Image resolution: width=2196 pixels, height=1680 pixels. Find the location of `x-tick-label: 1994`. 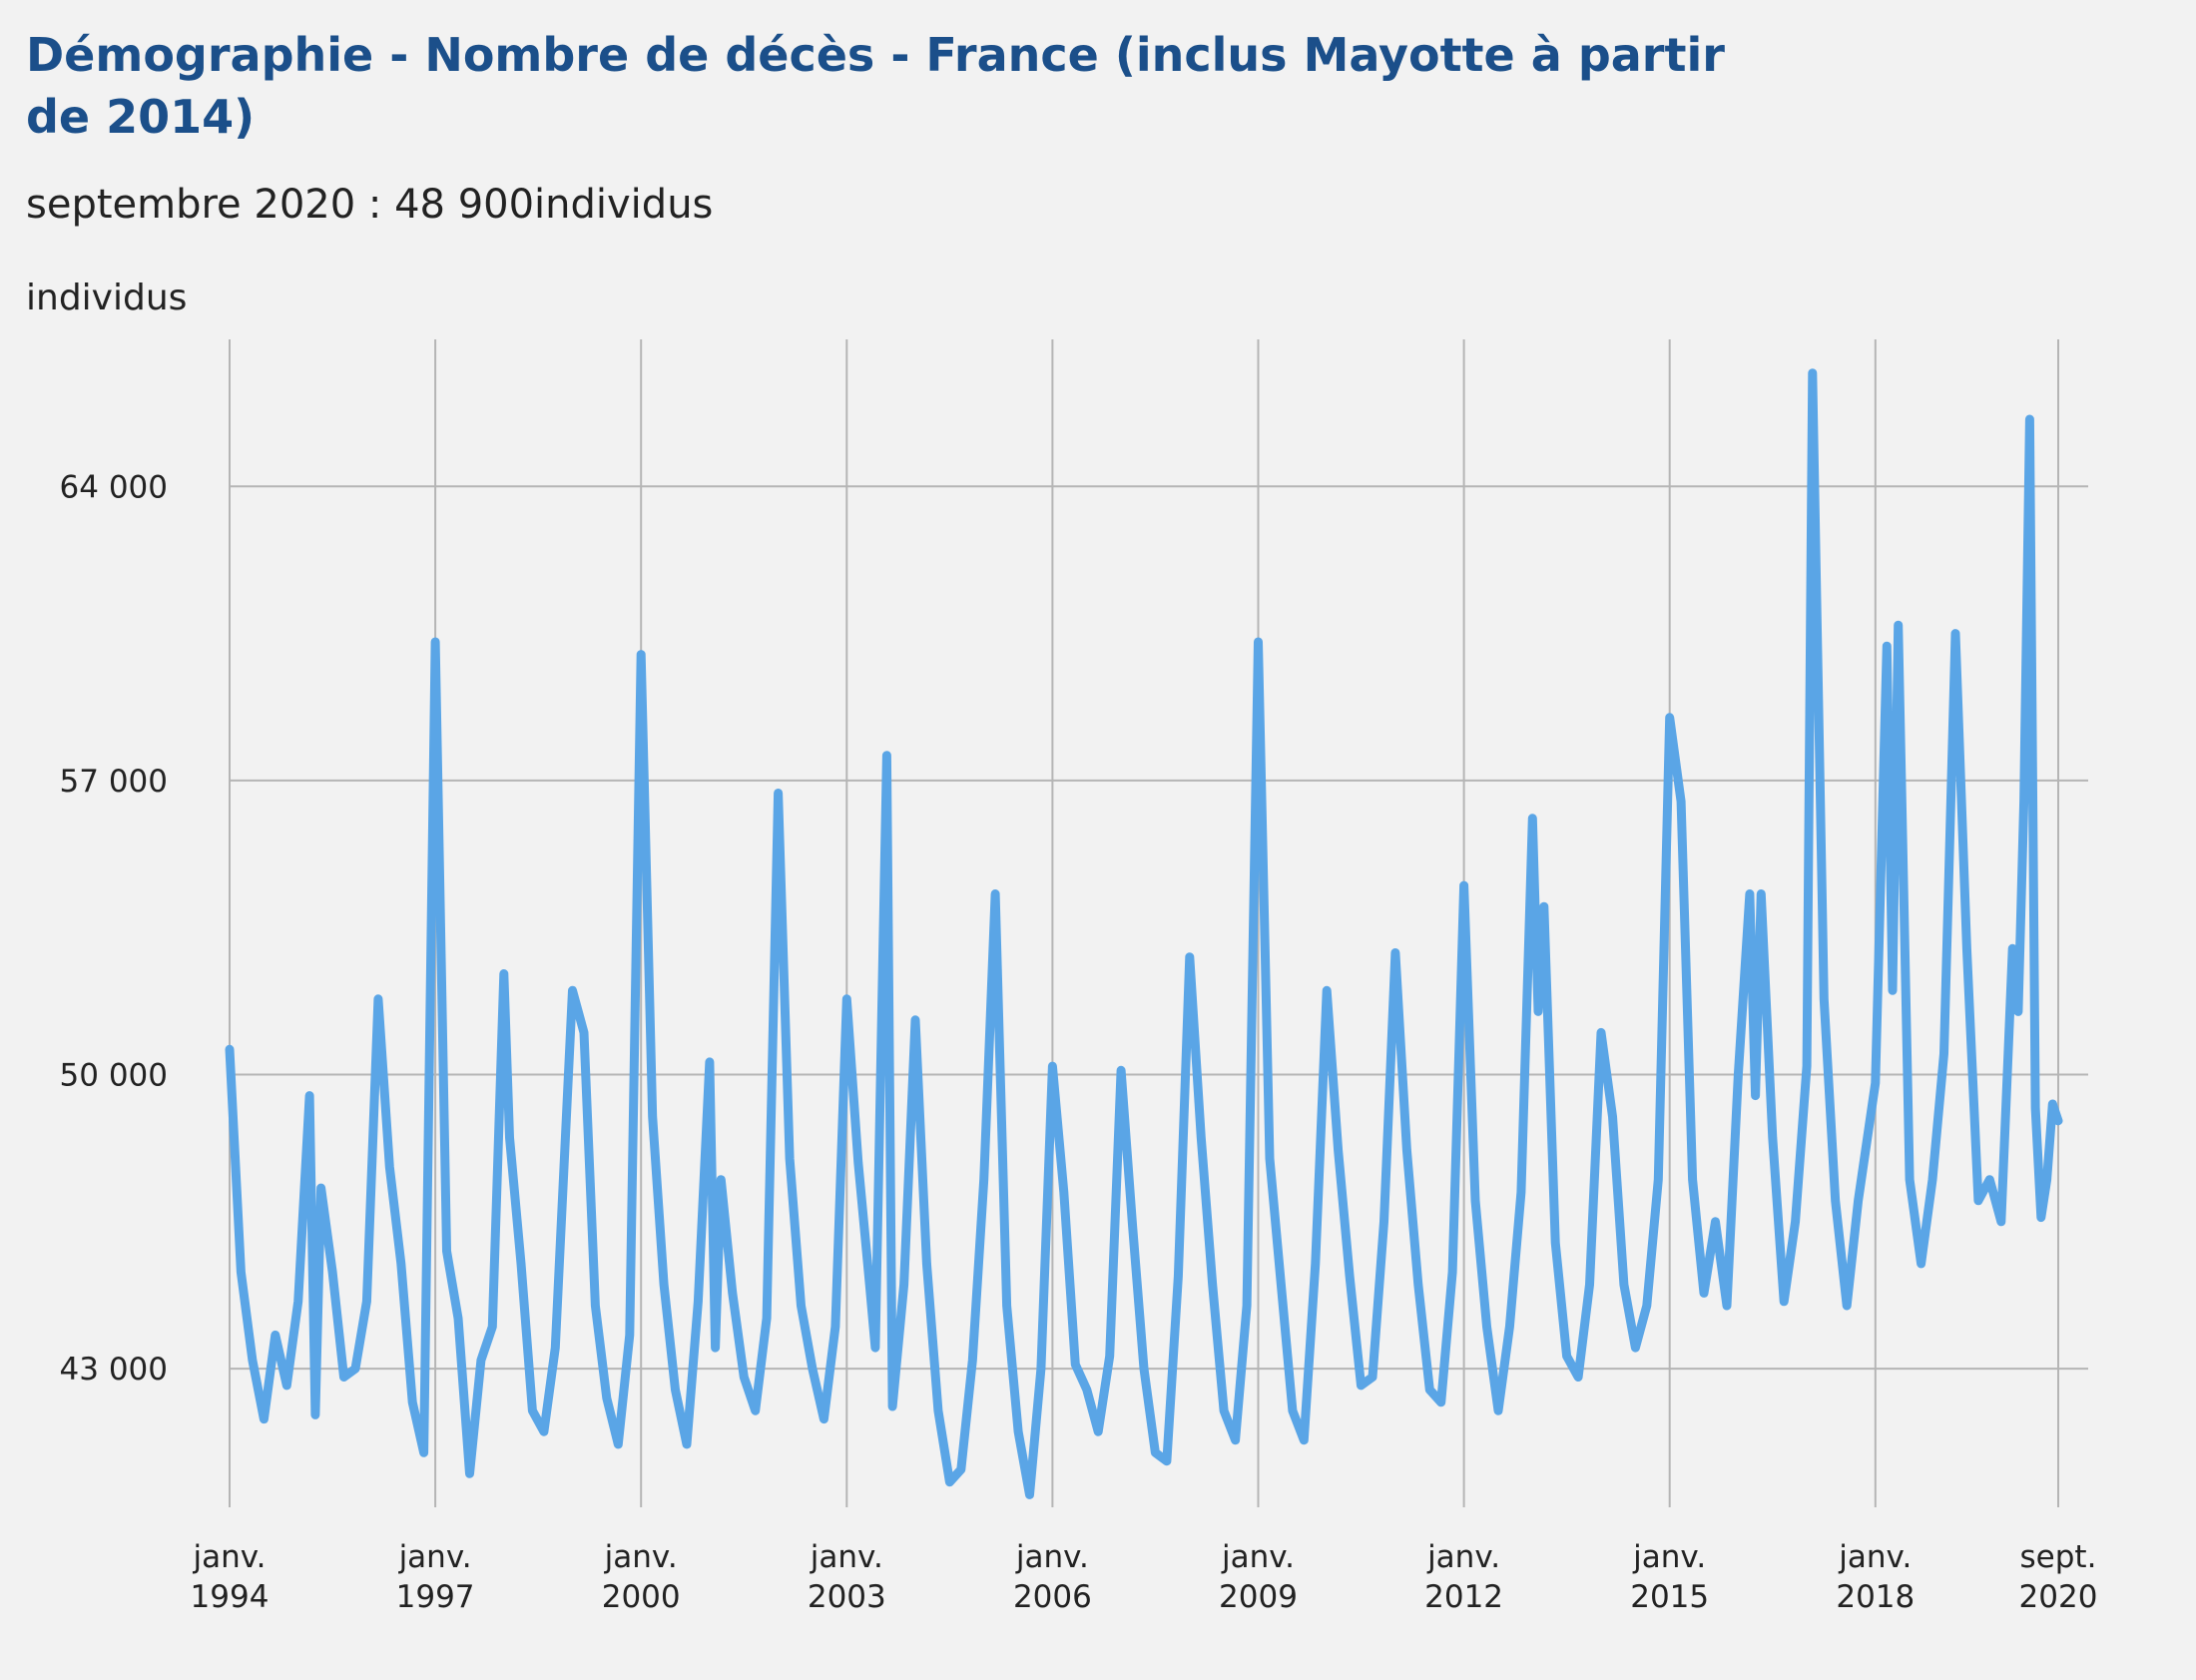

x-tick-label: 1994 is located at coordinates (230, 1597).